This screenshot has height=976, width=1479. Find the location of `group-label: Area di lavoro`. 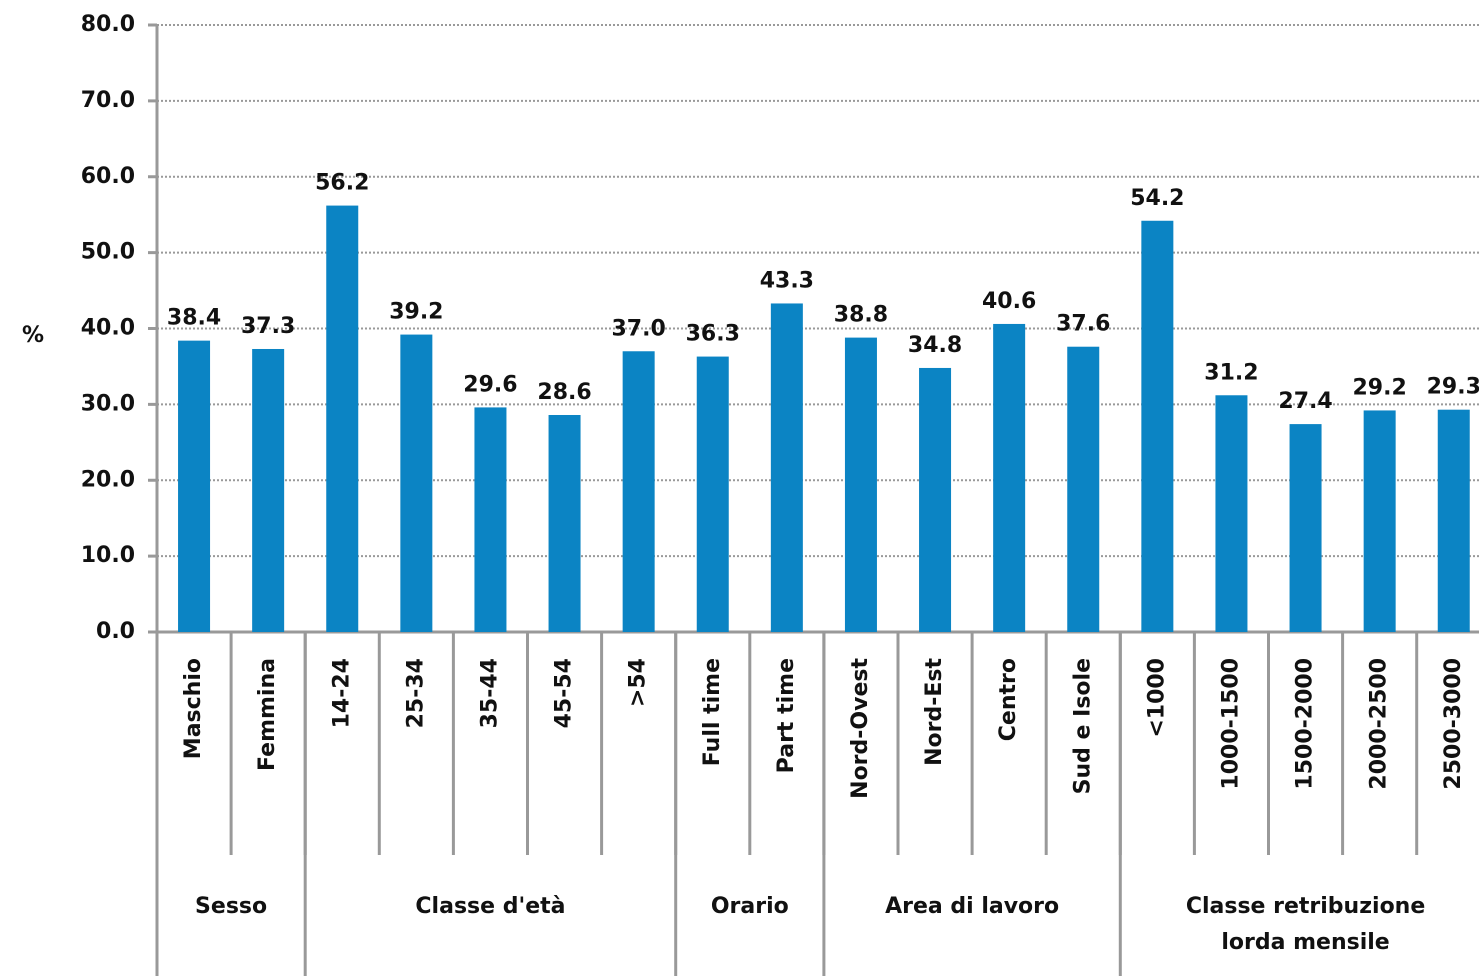

group-label: Area di lavoro is located at coordinates (972, 906).